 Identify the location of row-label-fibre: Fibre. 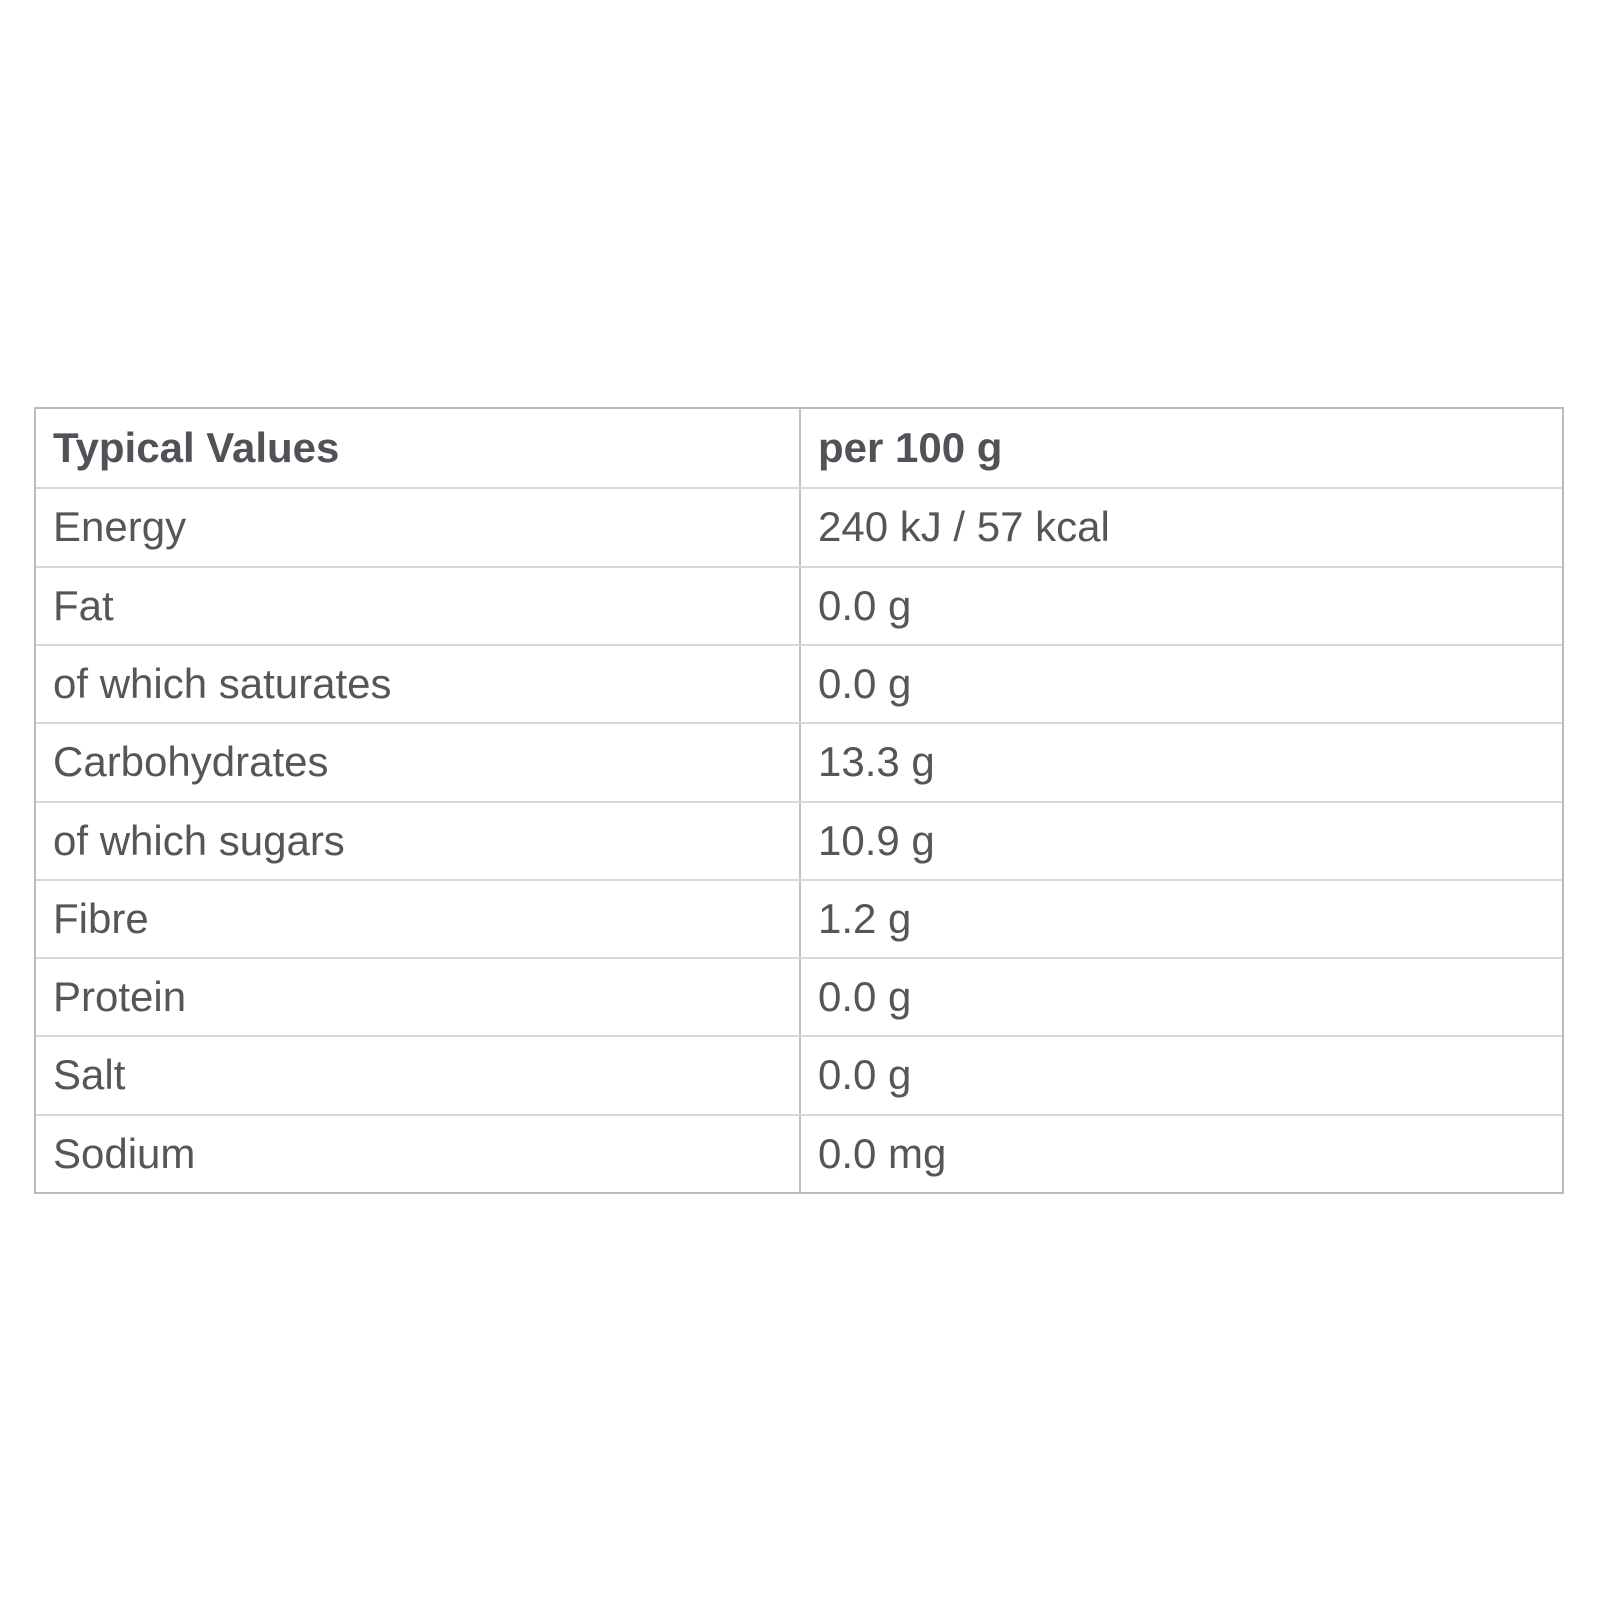
(101, 918).